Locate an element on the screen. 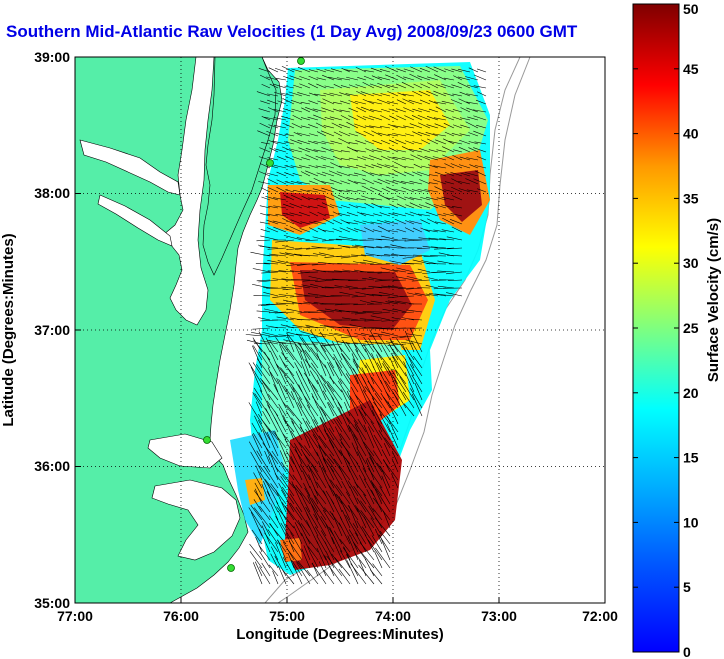  colorbar-tick-label: 20 is located at coordinates (691, 393).